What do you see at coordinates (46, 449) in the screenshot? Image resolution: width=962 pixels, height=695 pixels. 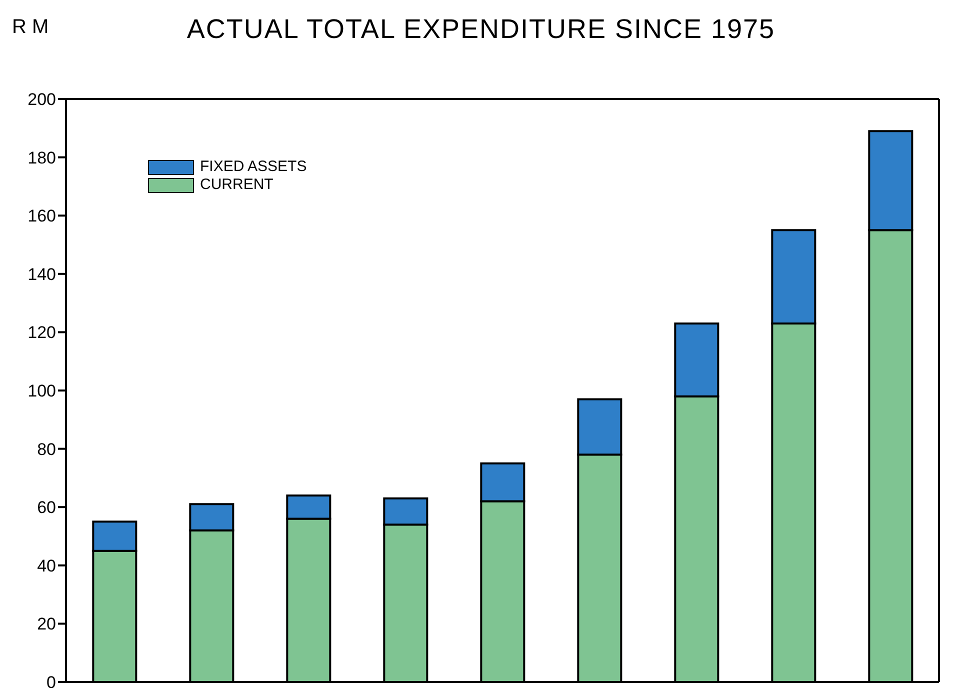 I see `y-tick-label: 80` at bounding box center [46, 449].